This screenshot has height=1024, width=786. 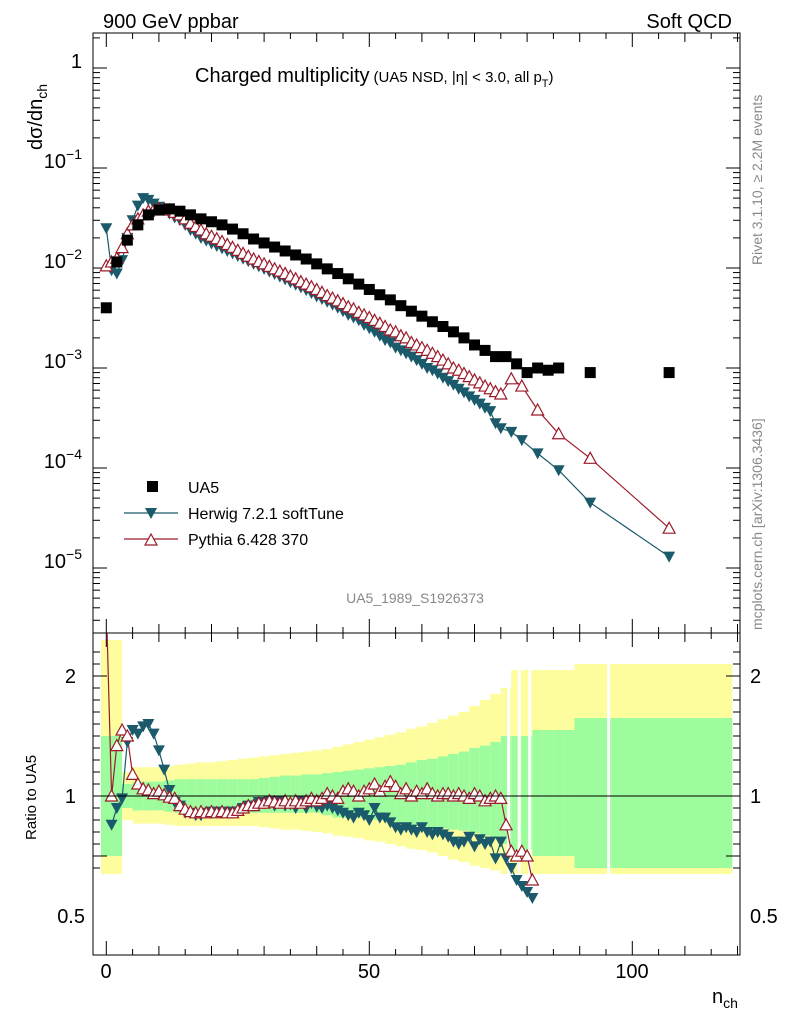 I want to click on x-axis-label: nch, so click(x=725, y=998).